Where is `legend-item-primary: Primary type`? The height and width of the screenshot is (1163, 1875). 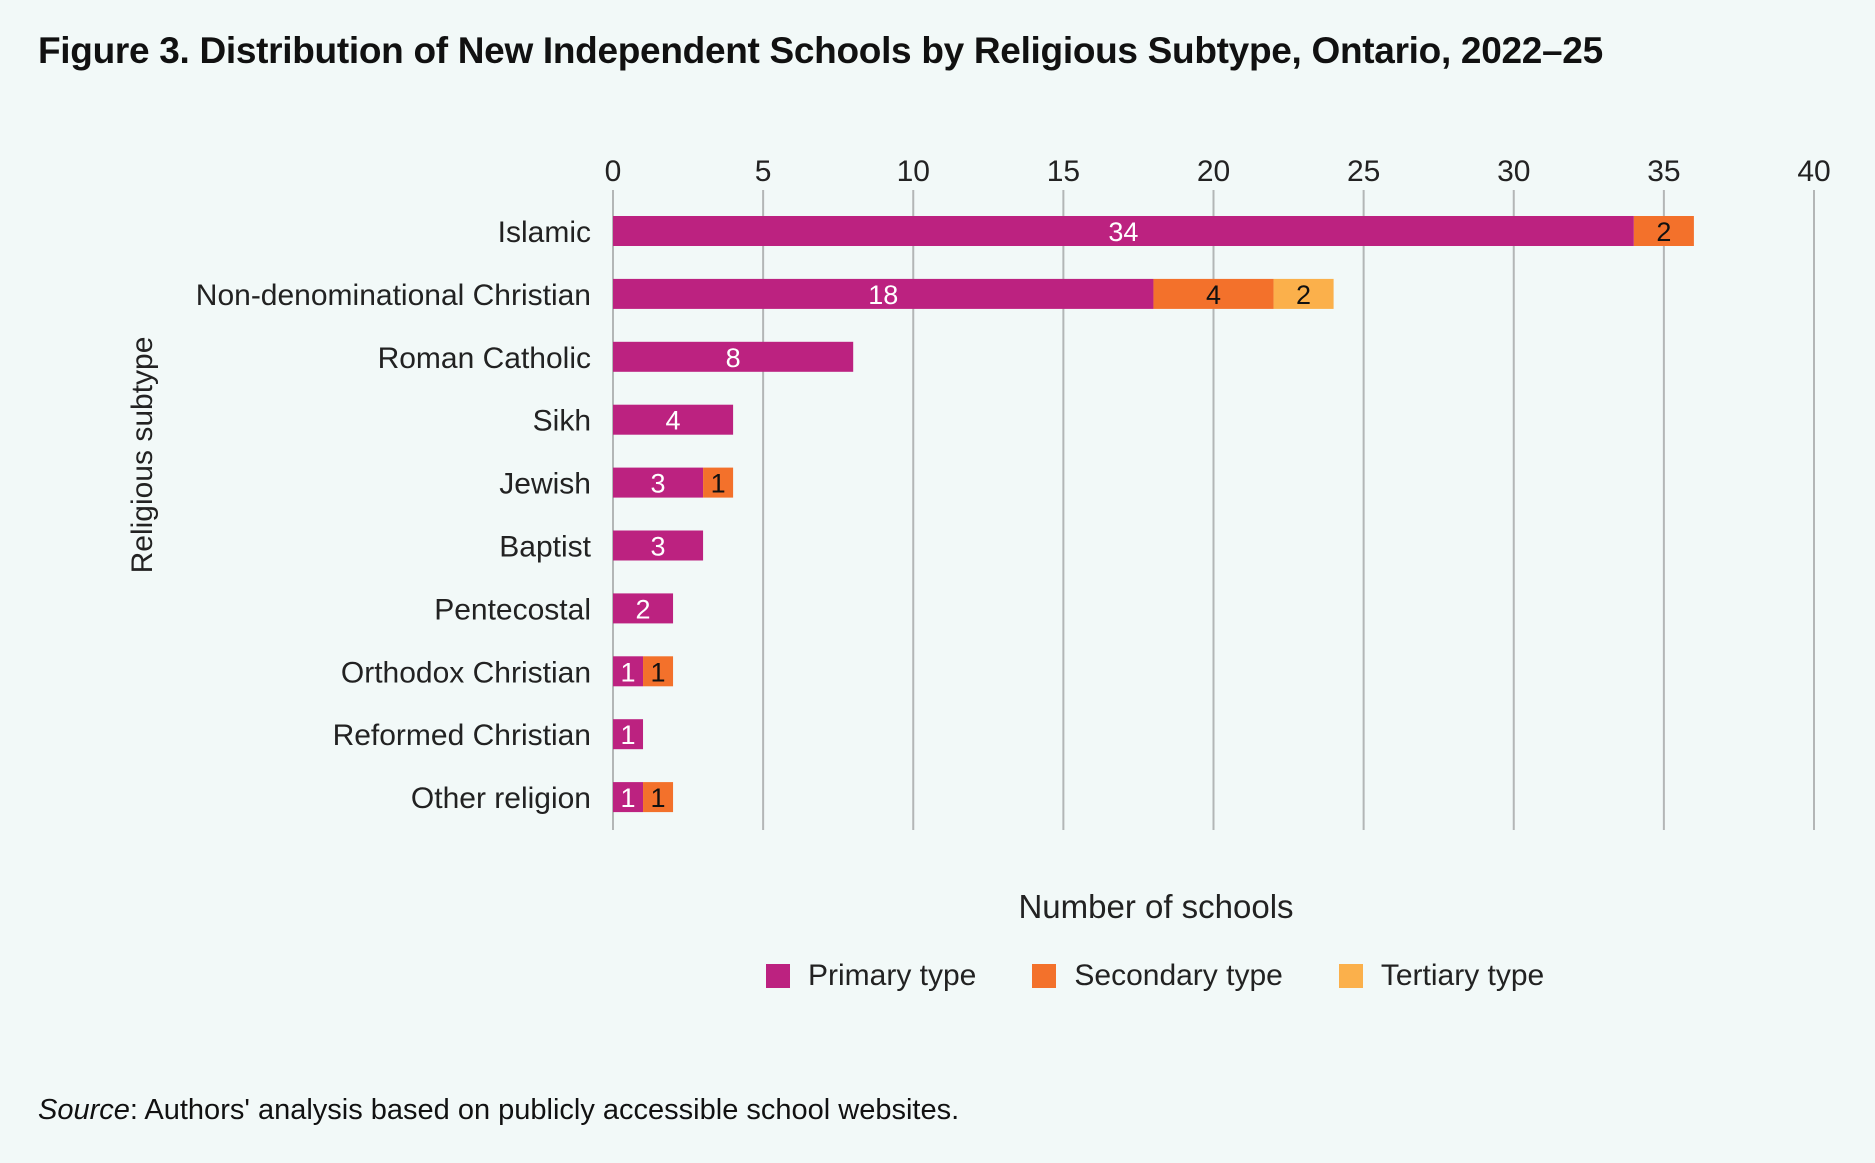
legend-item-primary: Primary type is located at coordinates (871, 976).